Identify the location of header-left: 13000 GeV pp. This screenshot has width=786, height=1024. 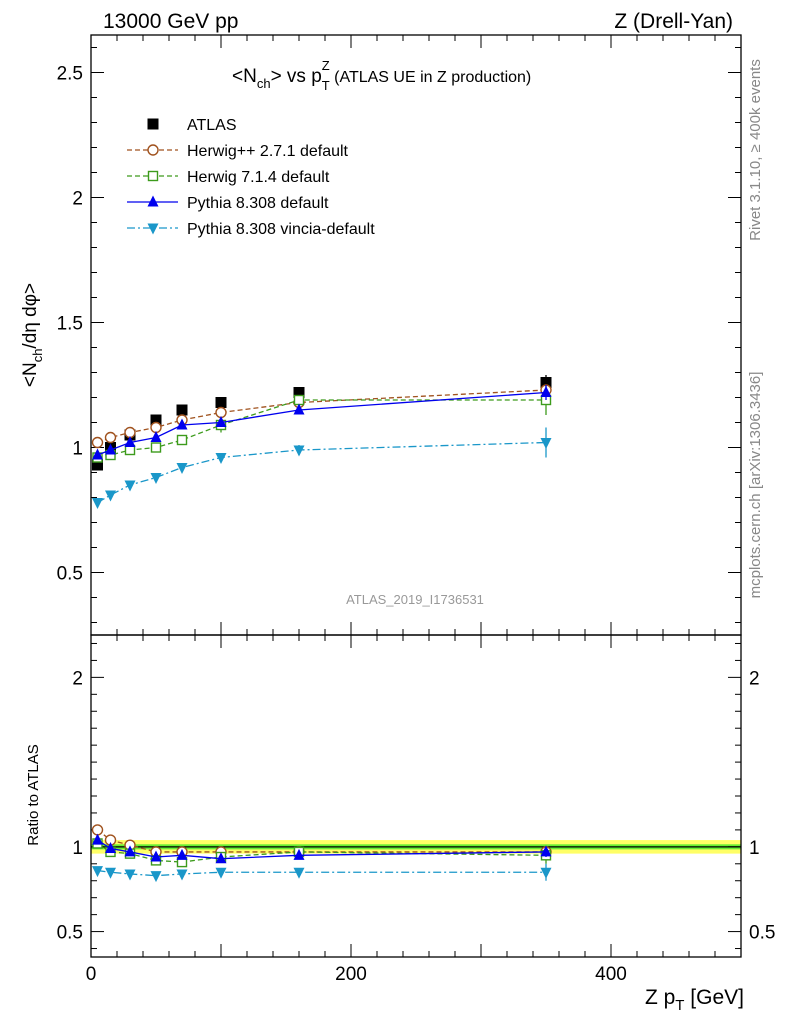
(170, 21).